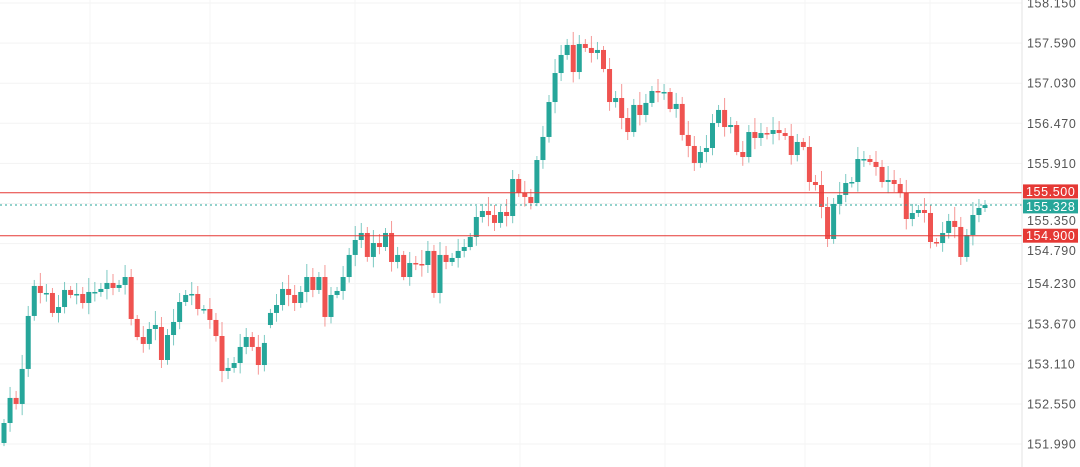  What do you see at coordinates (1051, 251) in the screenshot?
I see `y-tick-label: 154.790` at bounding box center [1051, 251].